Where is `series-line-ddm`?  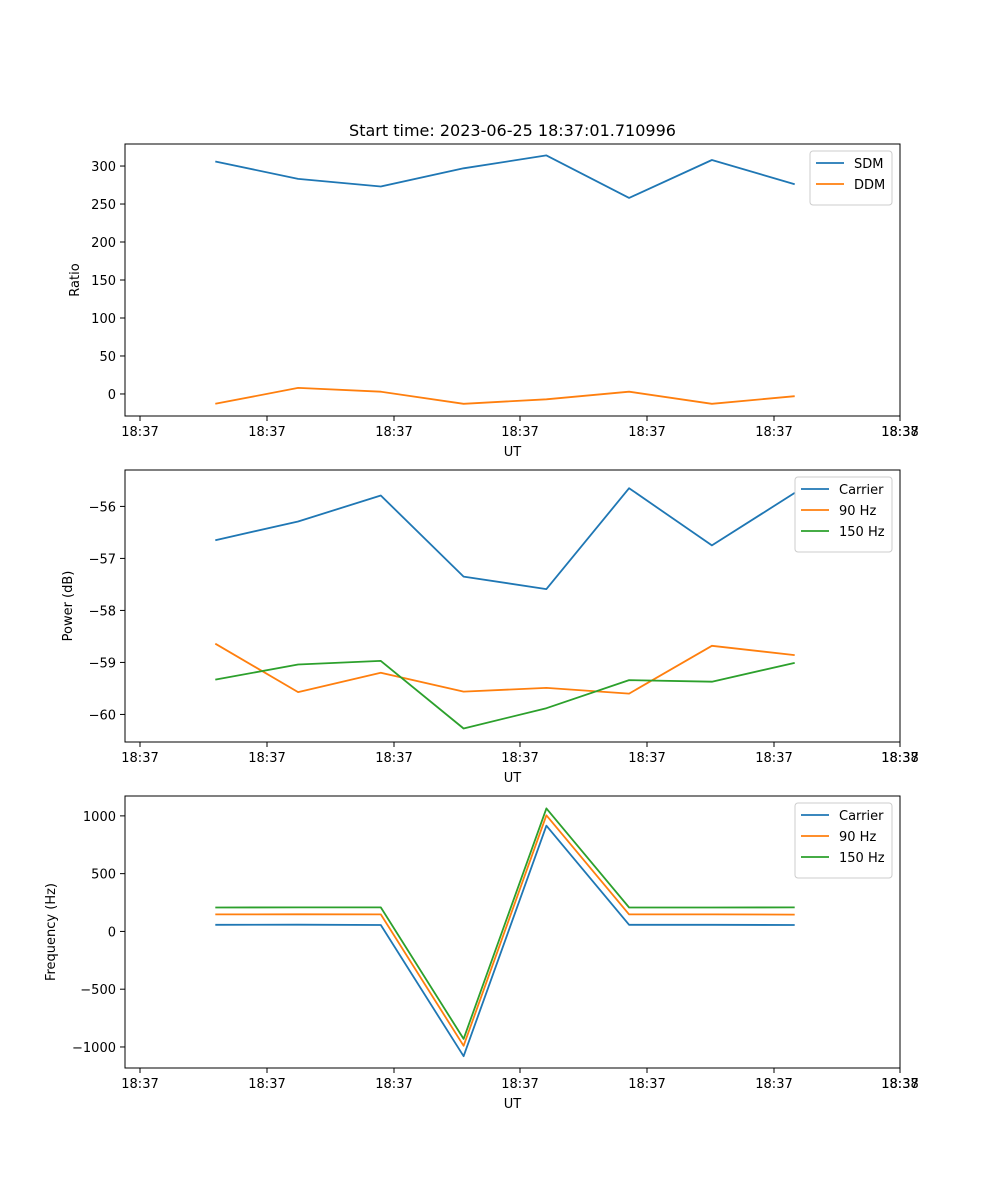
series-line-ddm is located at coordinates (505, 395).